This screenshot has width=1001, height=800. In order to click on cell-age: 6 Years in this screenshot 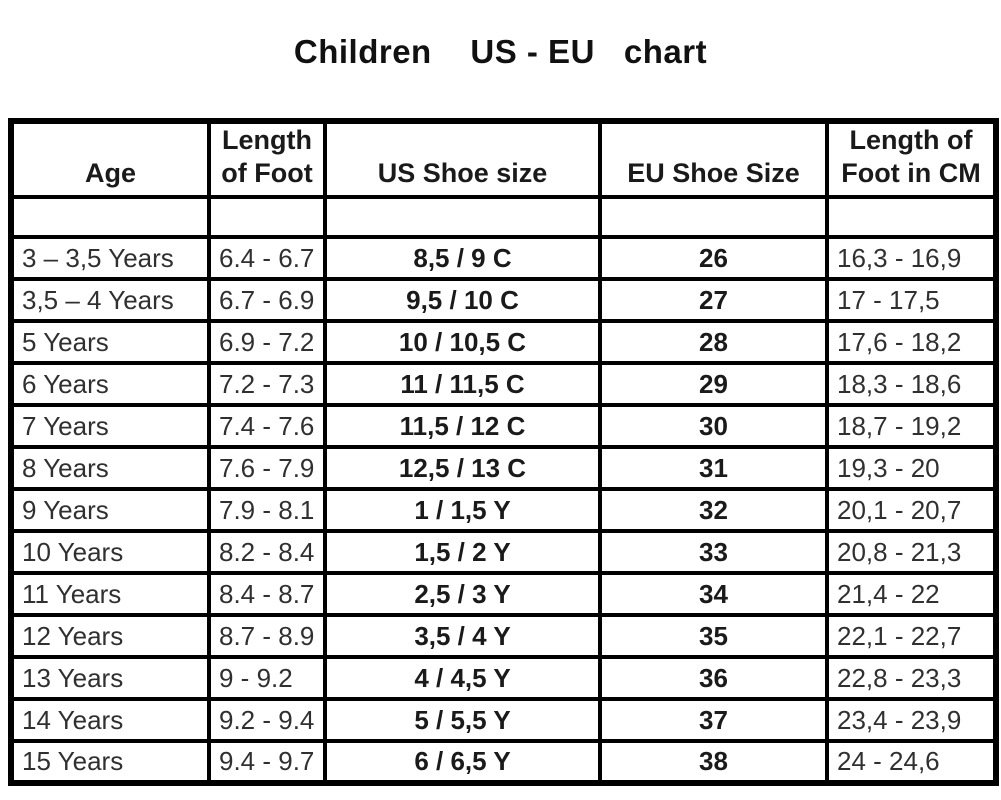, I will do `click(110, 384)`.